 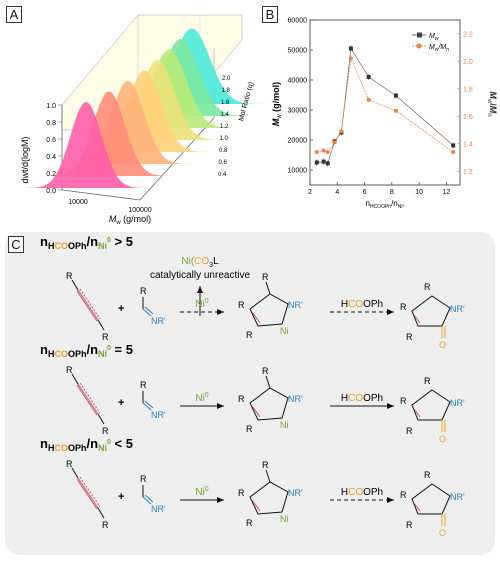 I want to click on a-ztick-label: 1.4, so click(x=225, y=115).